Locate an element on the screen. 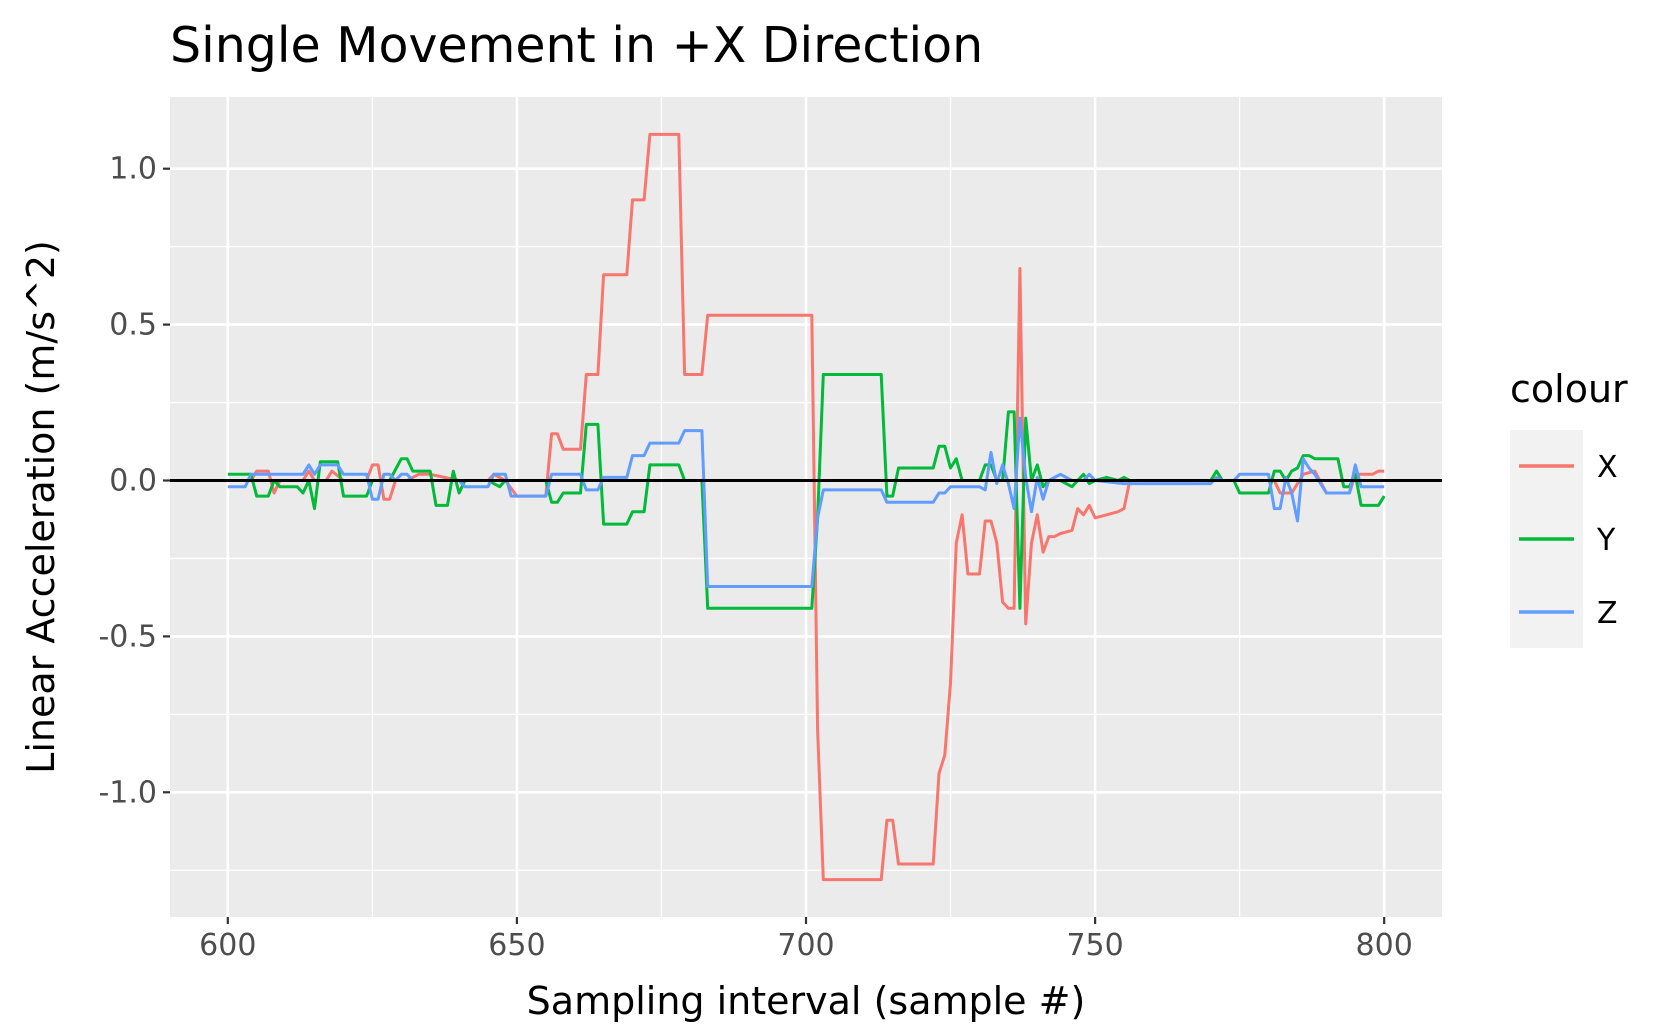  legend-title: colour is located at coordinates (1569, 389).